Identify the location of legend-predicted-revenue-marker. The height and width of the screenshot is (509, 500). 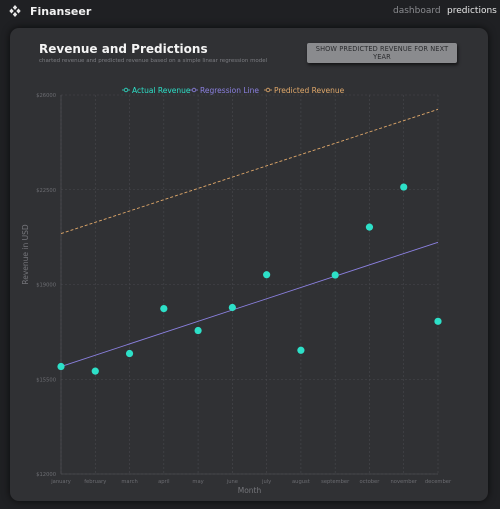
(268, 90).